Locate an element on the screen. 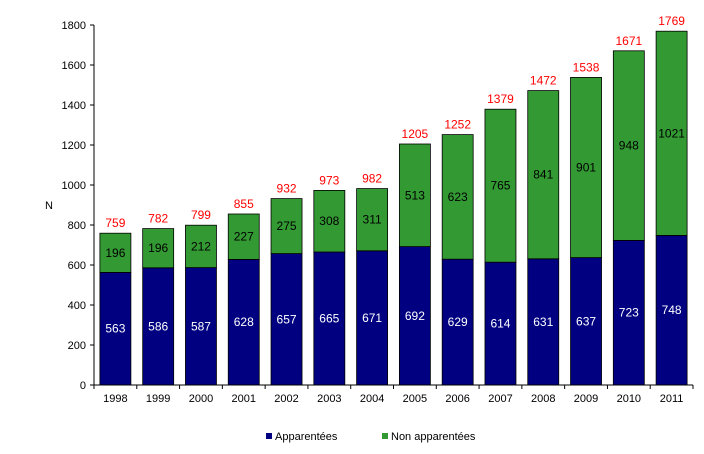  data-label: 311 is located at coordinates (372, 220).